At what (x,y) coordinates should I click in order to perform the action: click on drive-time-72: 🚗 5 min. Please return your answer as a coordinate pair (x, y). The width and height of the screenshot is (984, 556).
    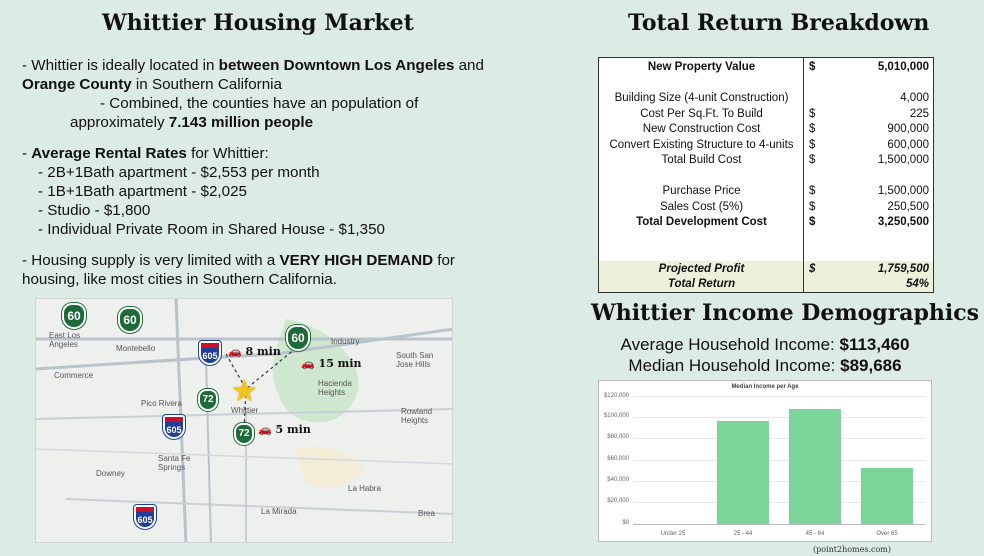
    Looking at the image, I should click on (284, 429).